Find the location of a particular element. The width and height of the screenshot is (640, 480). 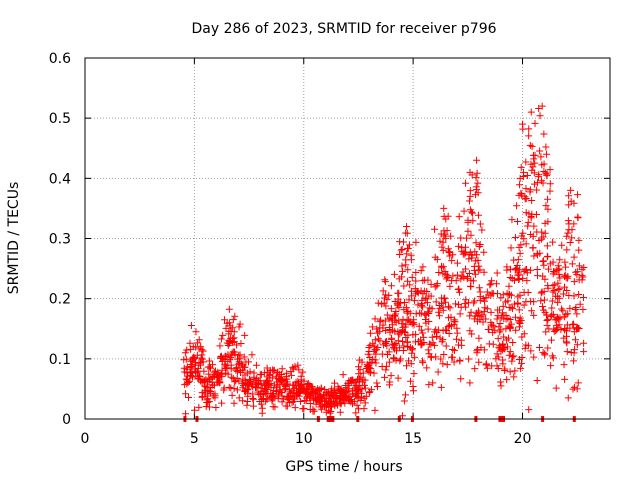

y-tick-label: 0.6 is located at coordinates (60, 59).